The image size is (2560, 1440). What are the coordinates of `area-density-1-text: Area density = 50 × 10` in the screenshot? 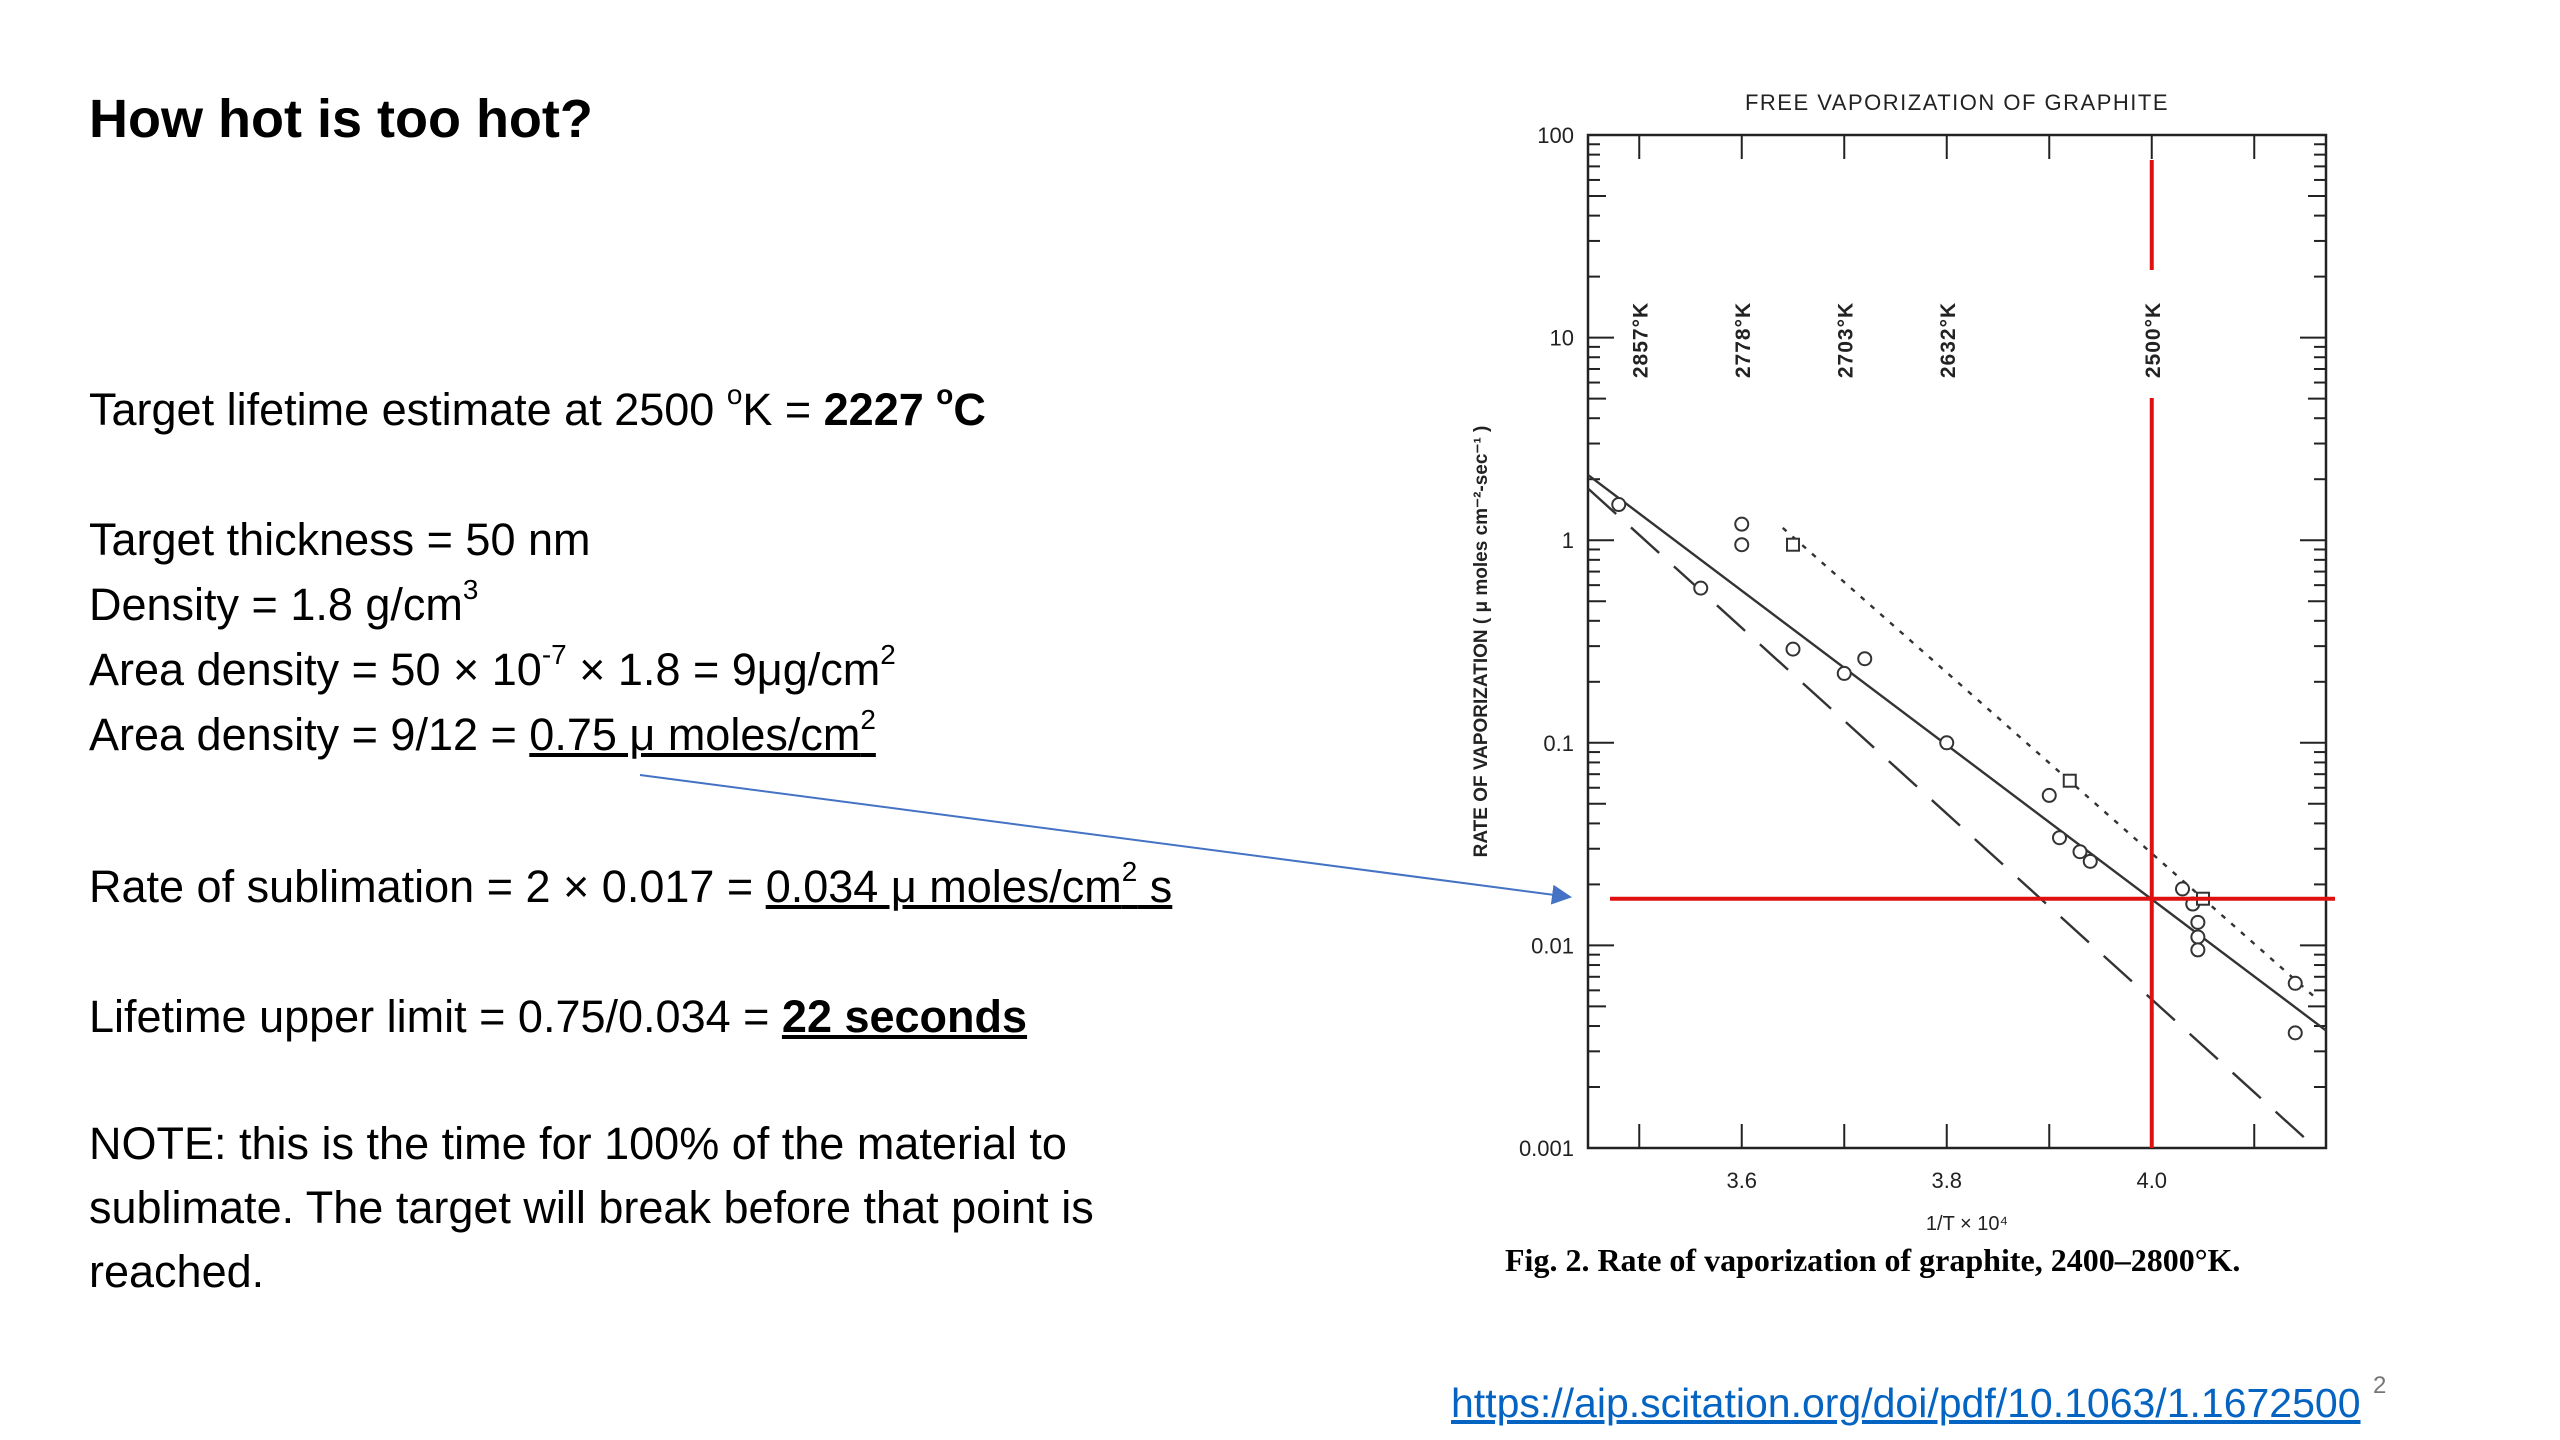 It's located at (315, 669).